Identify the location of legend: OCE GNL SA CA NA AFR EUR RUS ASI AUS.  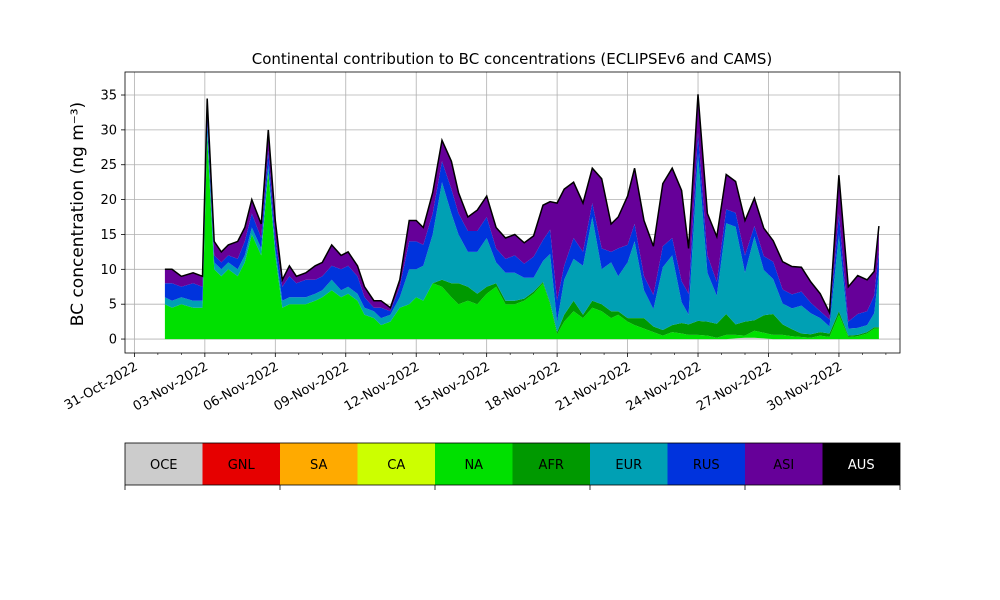
(512, 466).